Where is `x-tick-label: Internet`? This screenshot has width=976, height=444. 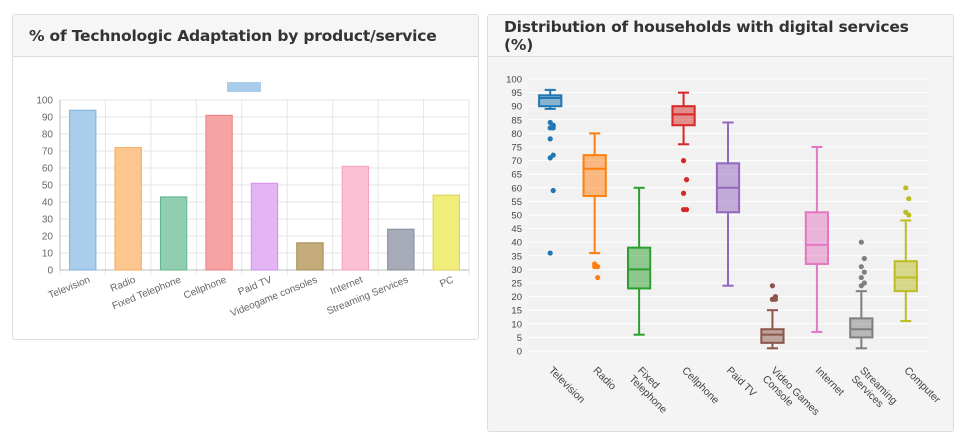
x-tick-label: Internet is located at coordinates (830, 382).